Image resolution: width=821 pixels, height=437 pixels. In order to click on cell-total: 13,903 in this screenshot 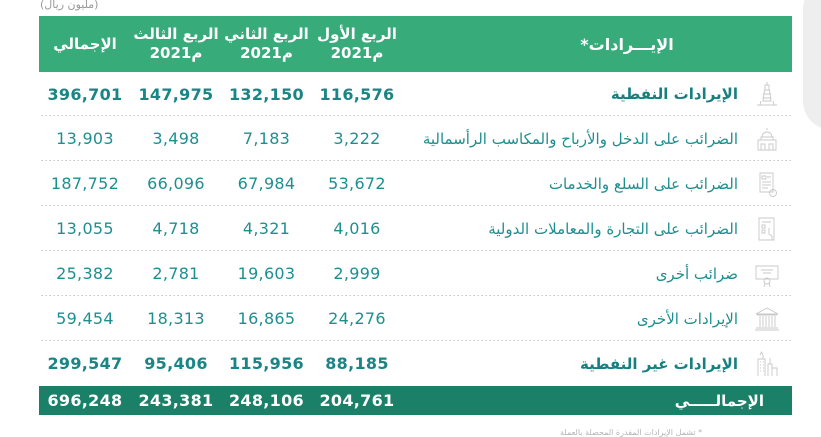, I will do `click(85, 138)`.